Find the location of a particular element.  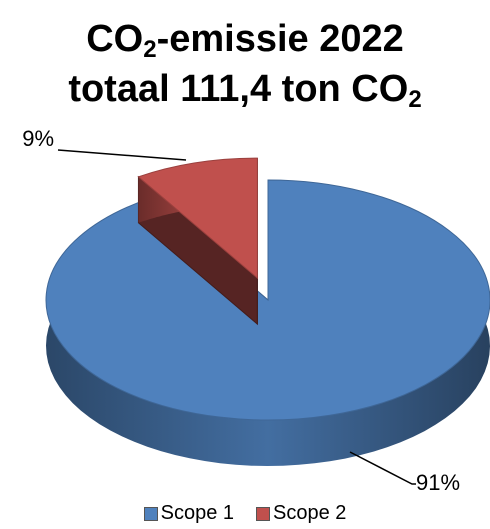

legend-item-scope-2: Scope 2 is located at coordinates (301, 513).